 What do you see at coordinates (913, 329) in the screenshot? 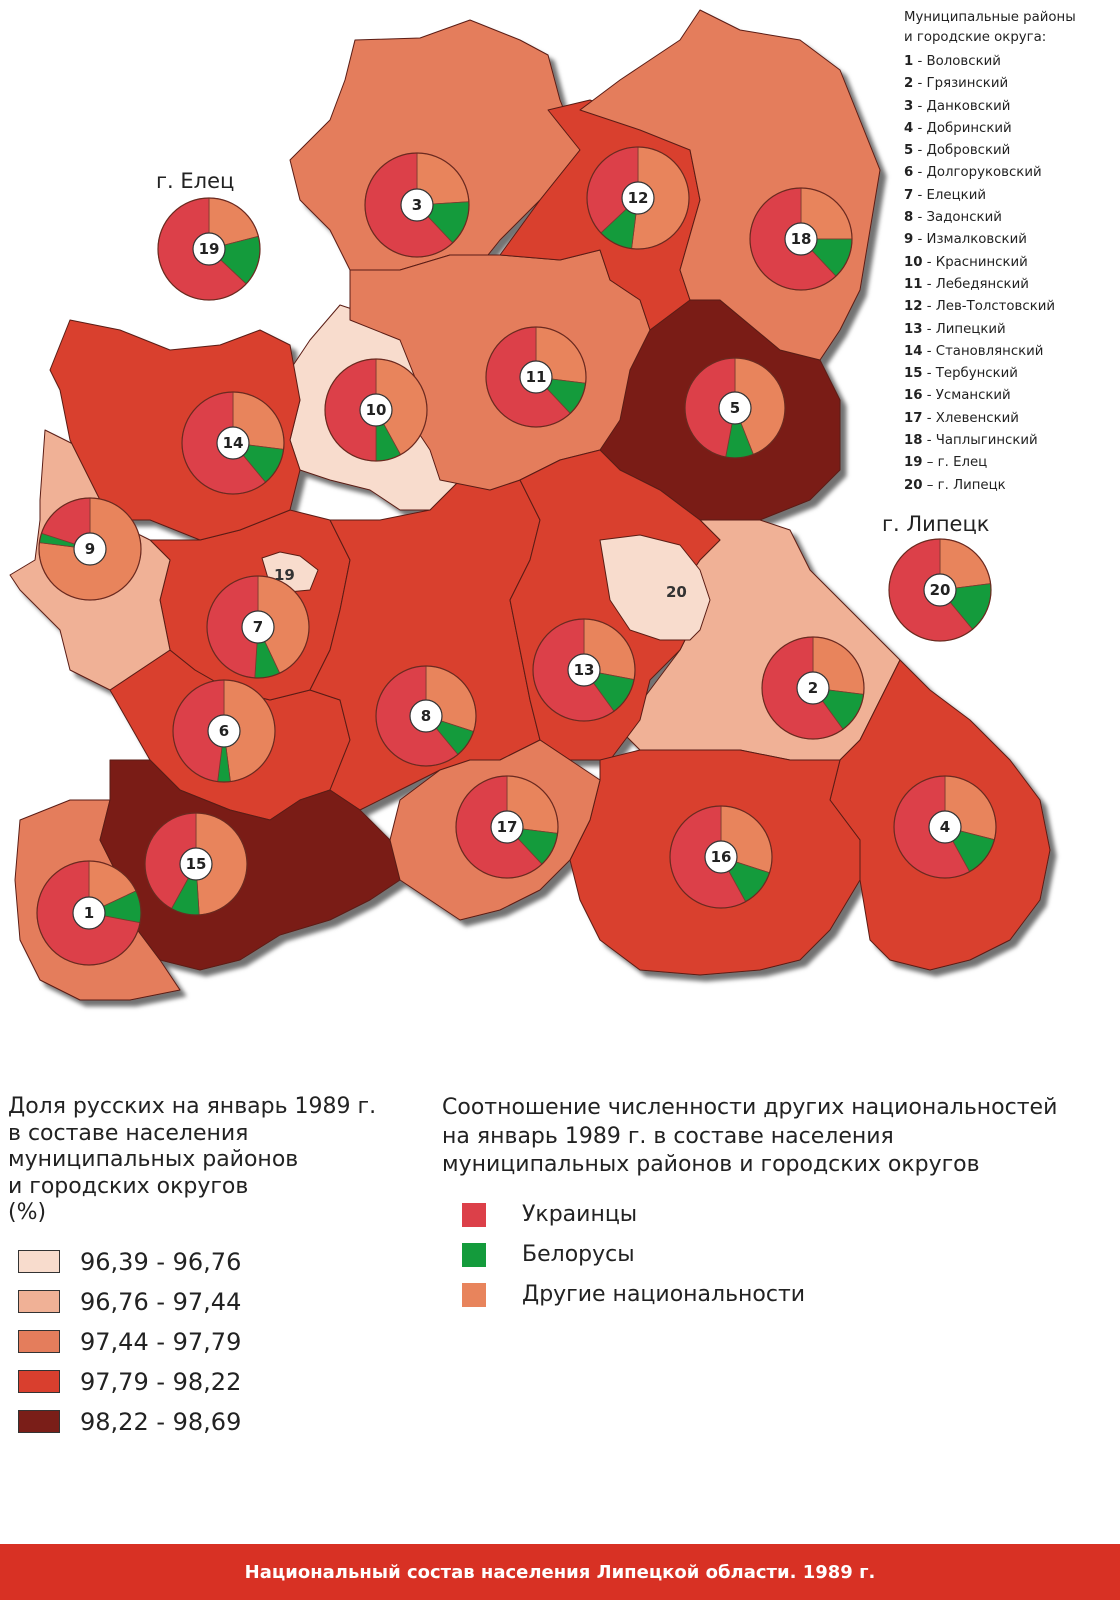
I see `district-list-number: 13` at bounding box center [913, 329].